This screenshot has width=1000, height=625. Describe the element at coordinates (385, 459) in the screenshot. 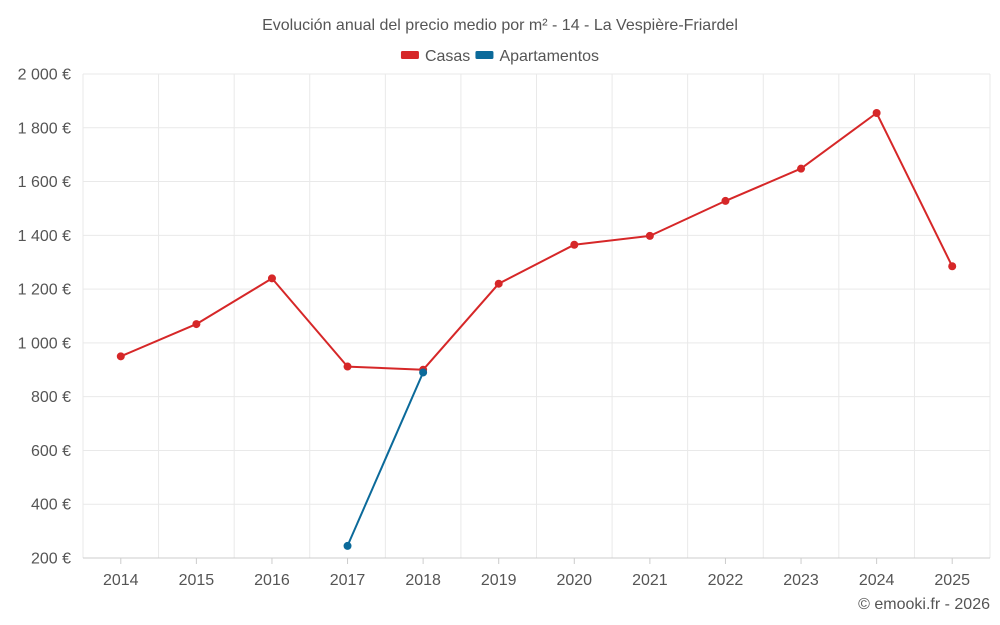

I see `series-line-apartamentos` at that location.